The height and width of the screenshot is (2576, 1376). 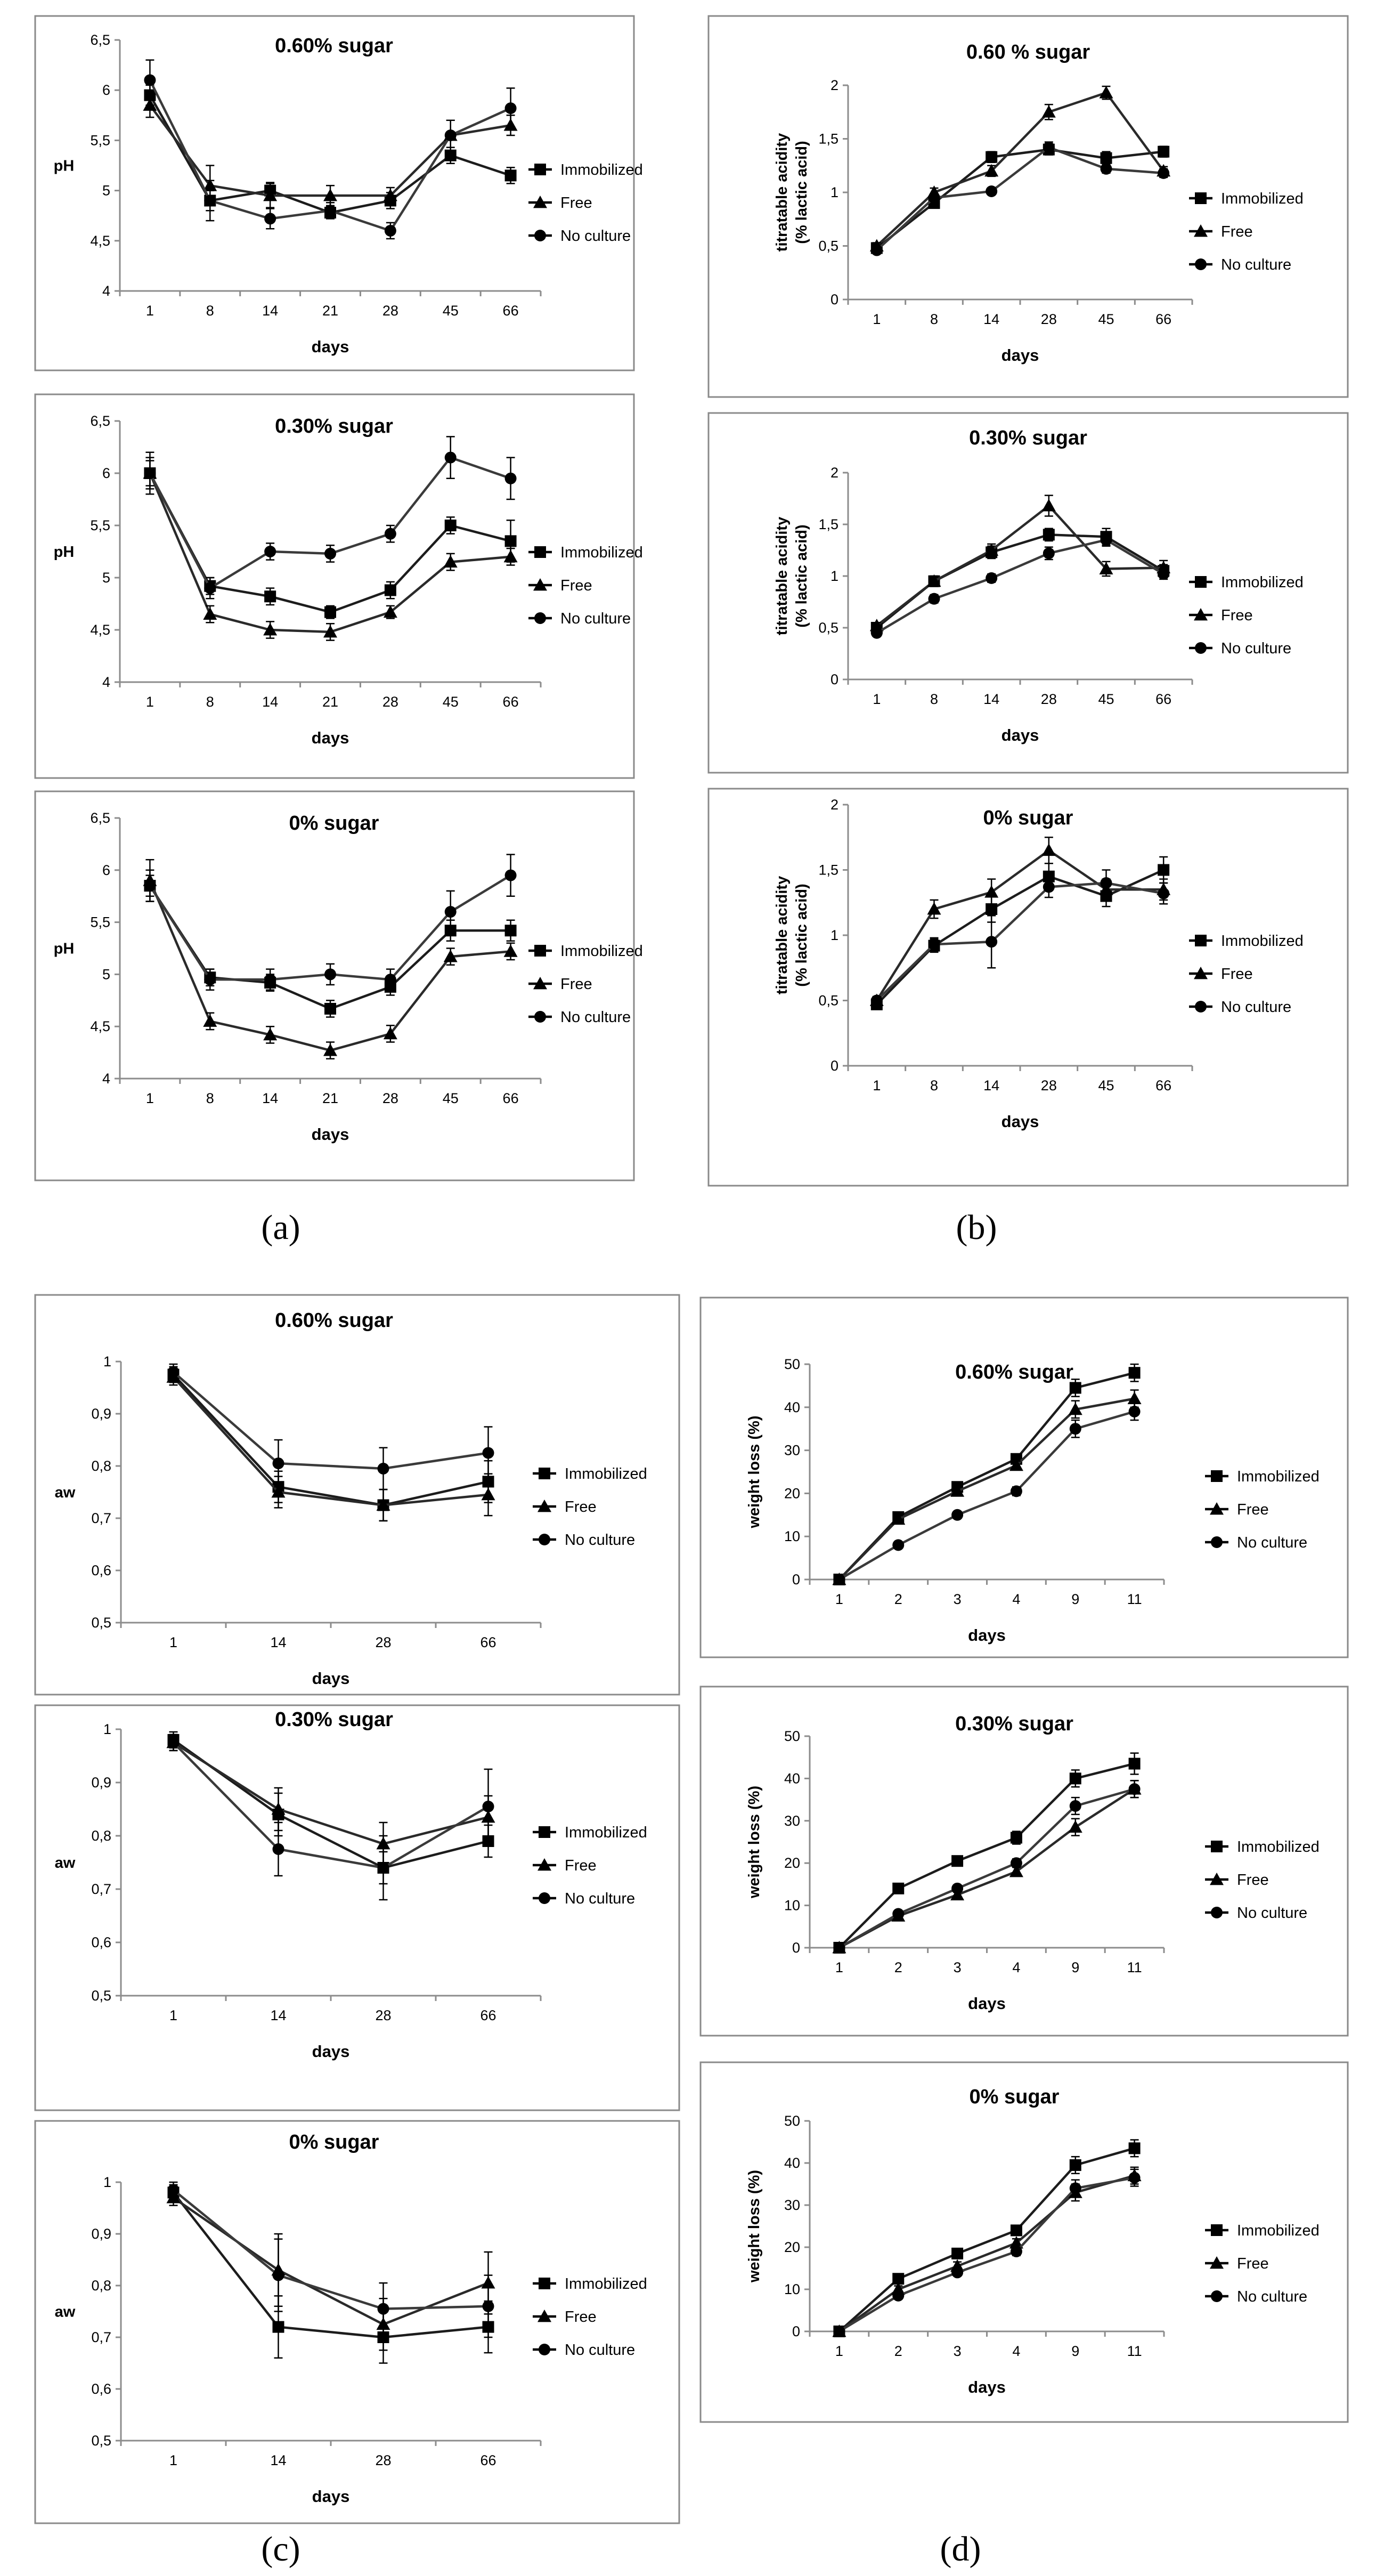 I want to click on y-tick-label: 1,5, so click(x=828, y=870).